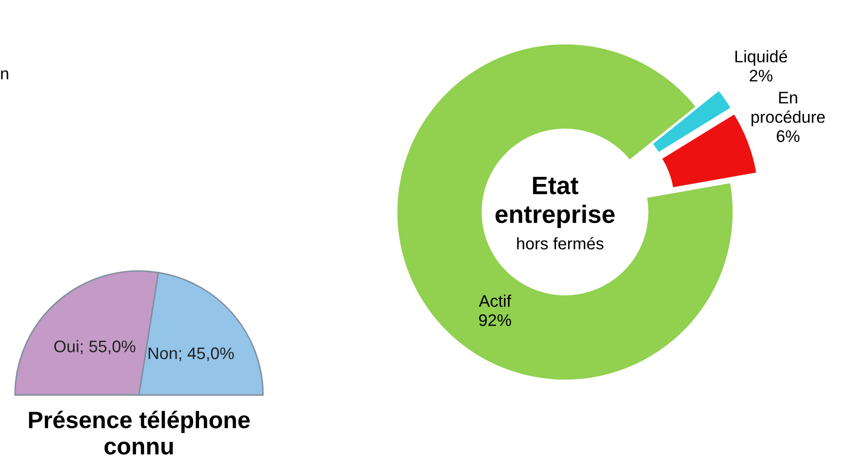 Image resolution: width=864 pixels, height=471 pixels. Describe the element at coordinates (788, 136) in the screenshot. I see `data-label: 6%` at that location.